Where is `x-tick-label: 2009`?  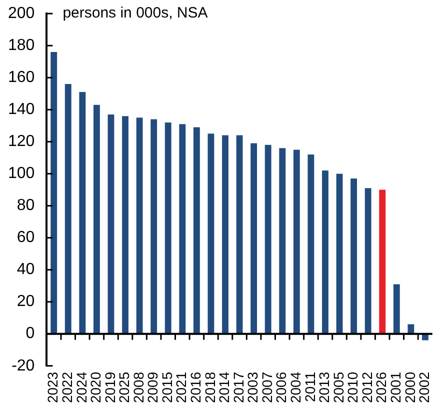
x-tick-label: 2009 is located at coordinates (152, 388).